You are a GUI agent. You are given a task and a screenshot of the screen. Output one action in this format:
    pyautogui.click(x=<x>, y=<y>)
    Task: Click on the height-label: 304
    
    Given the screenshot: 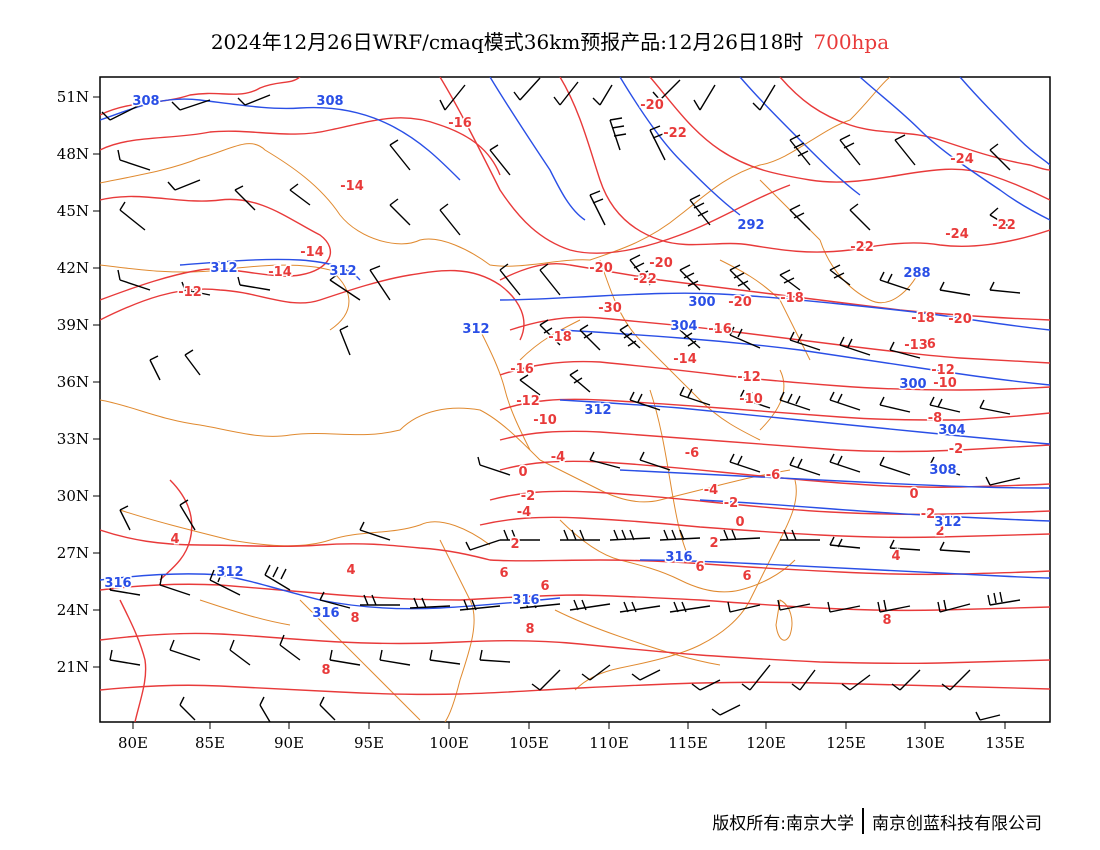 What is the action you would take?
    pyautogui.click(x=683, y=326)
    